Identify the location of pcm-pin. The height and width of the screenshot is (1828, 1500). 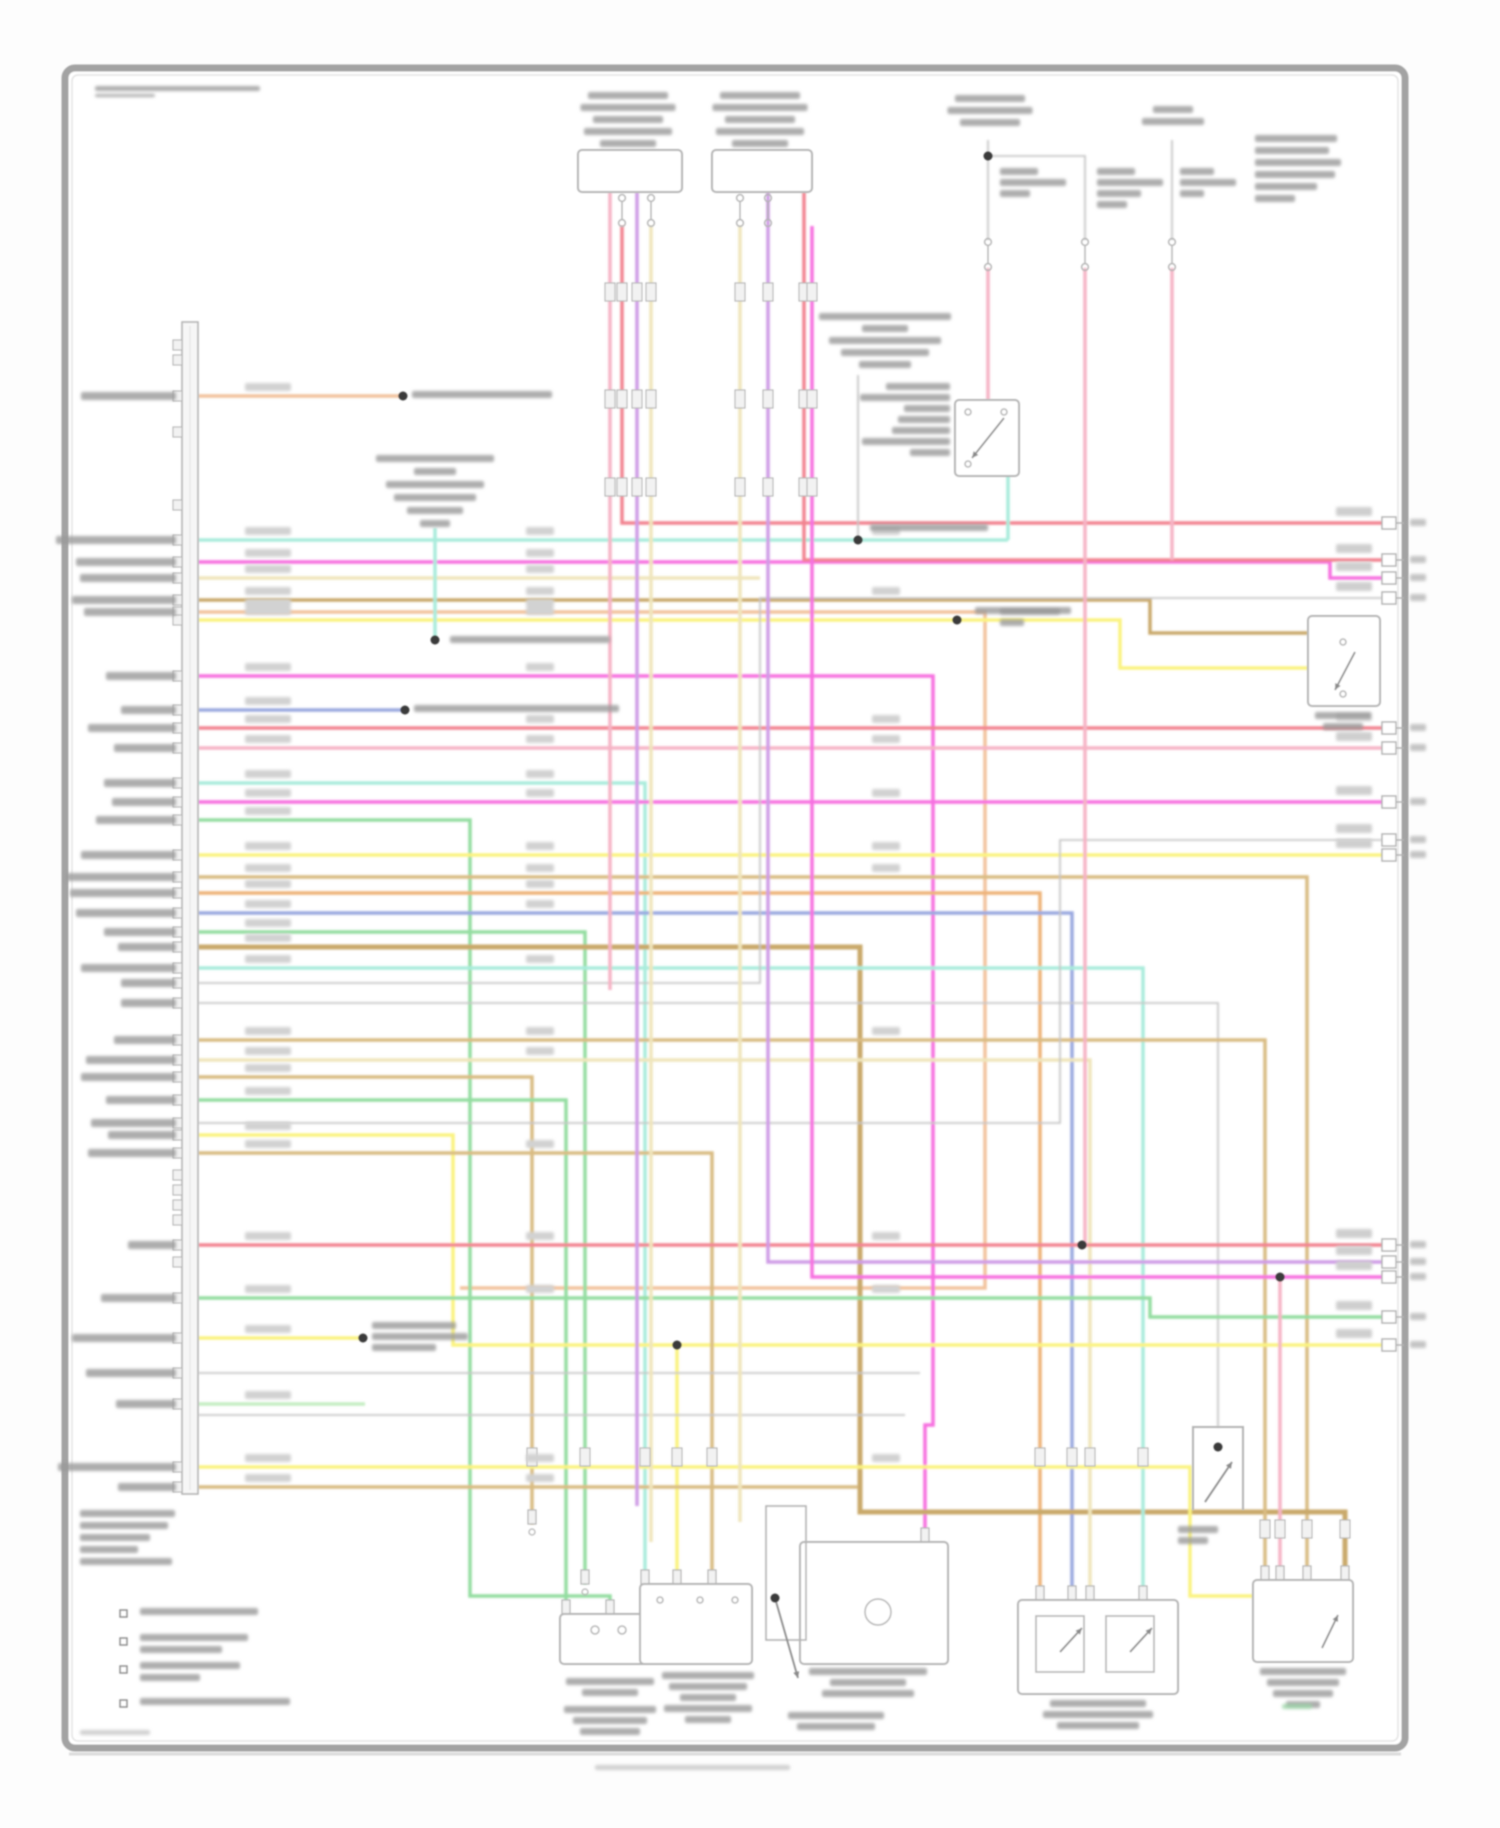
(177, 360).